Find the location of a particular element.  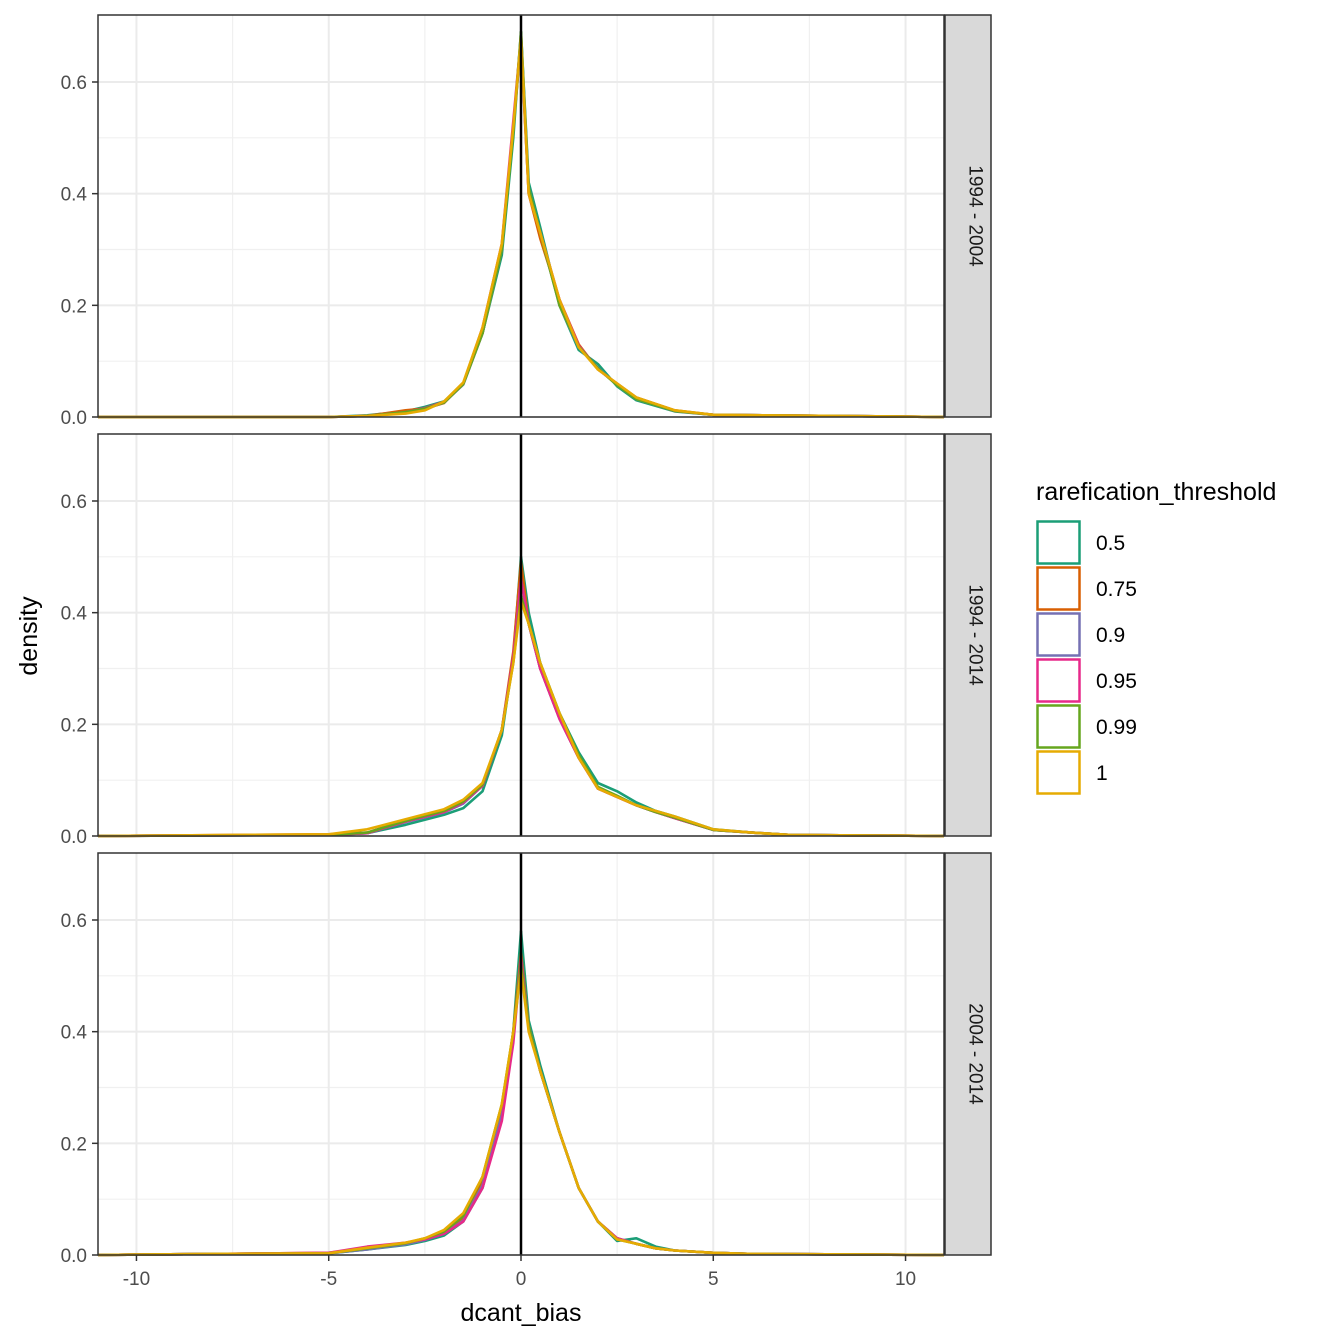

legend-label: 0.75 is located at coordinates (1116, 589).